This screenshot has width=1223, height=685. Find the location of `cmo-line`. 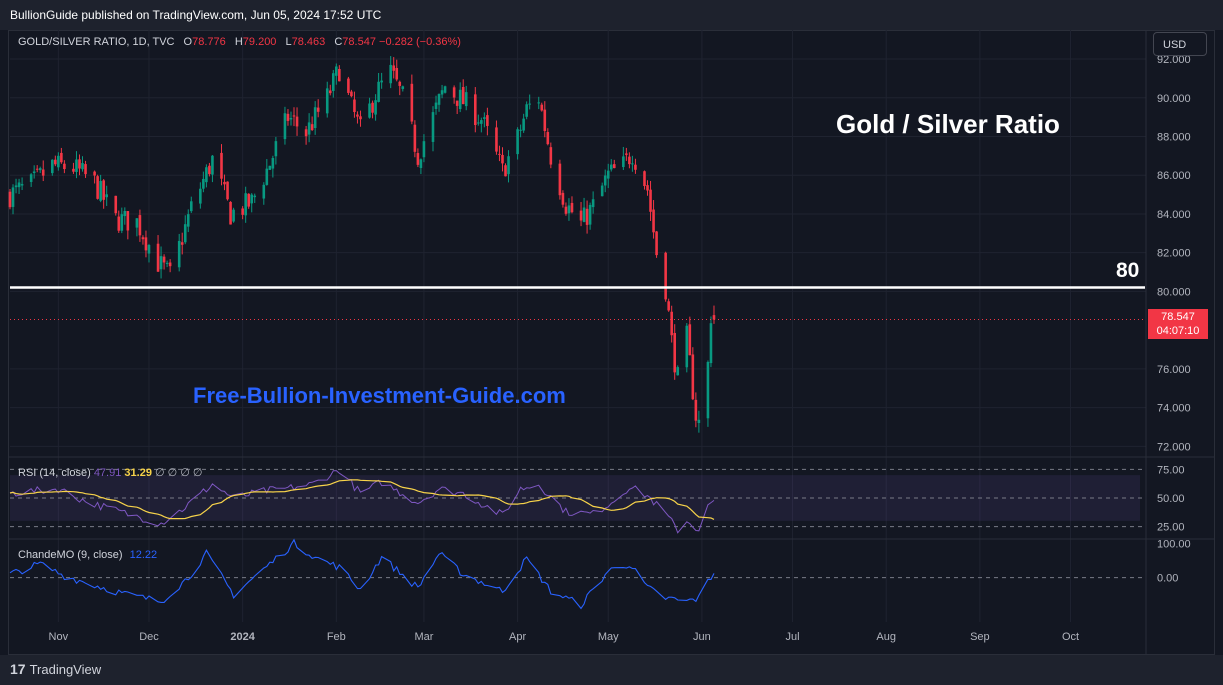

cmo-line is located at coordinates (362, 574).